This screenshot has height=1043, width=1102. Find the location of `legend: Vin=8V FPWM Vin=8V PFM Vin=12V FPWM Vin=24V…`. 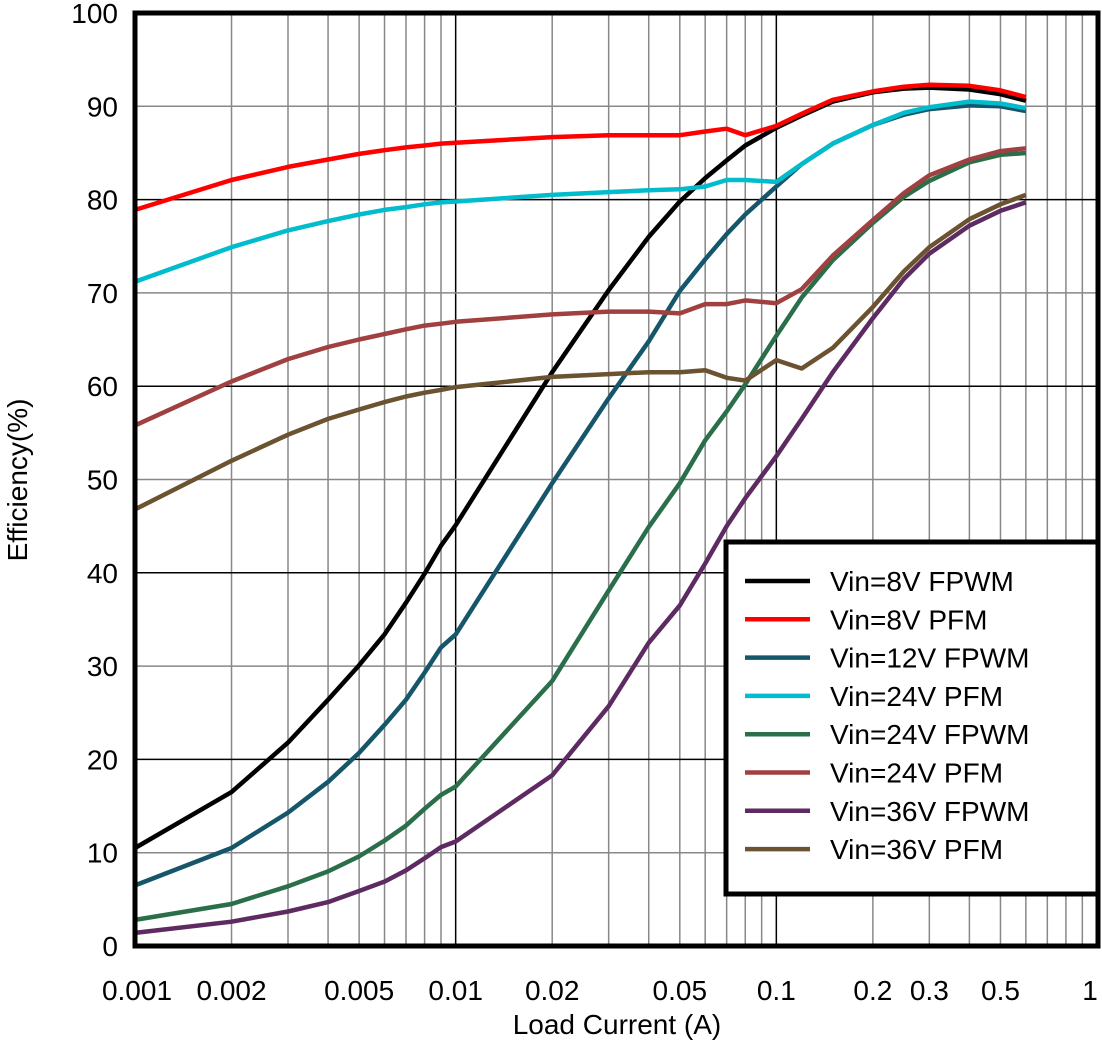

legend: Vin=8V FPWM Vin=8V PFM Vin=12V FPWM Vin=24V… is located at coordinates (912, 718).